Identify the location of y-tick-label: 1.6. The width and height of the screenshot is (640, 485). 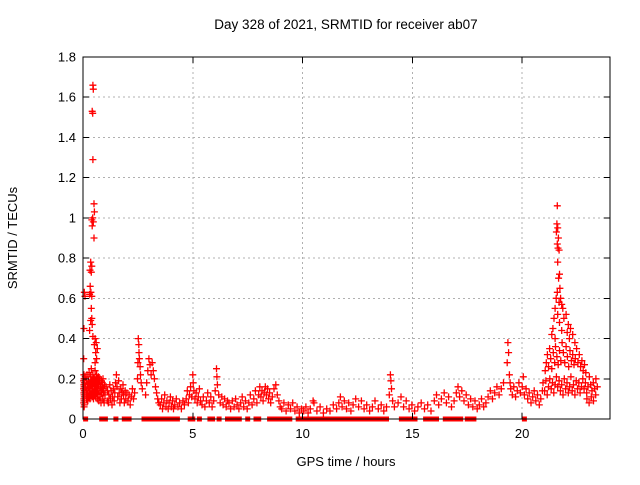
(67, 97).